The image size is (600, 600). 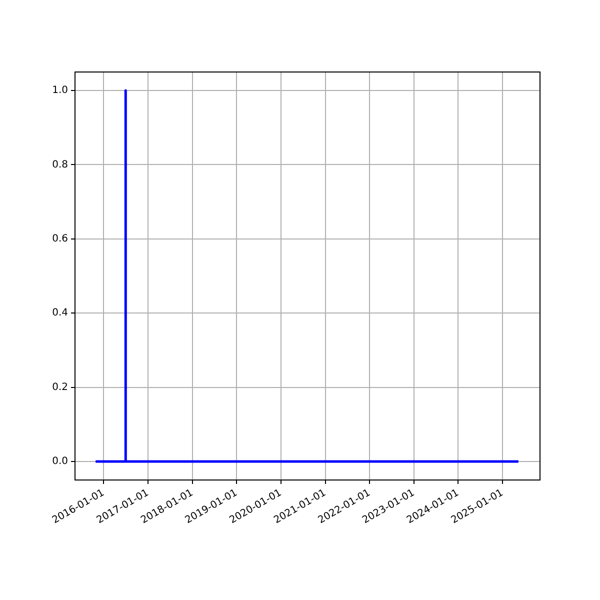 I want to click on y-tick-label: 1.0, so click(x=60, y=90).